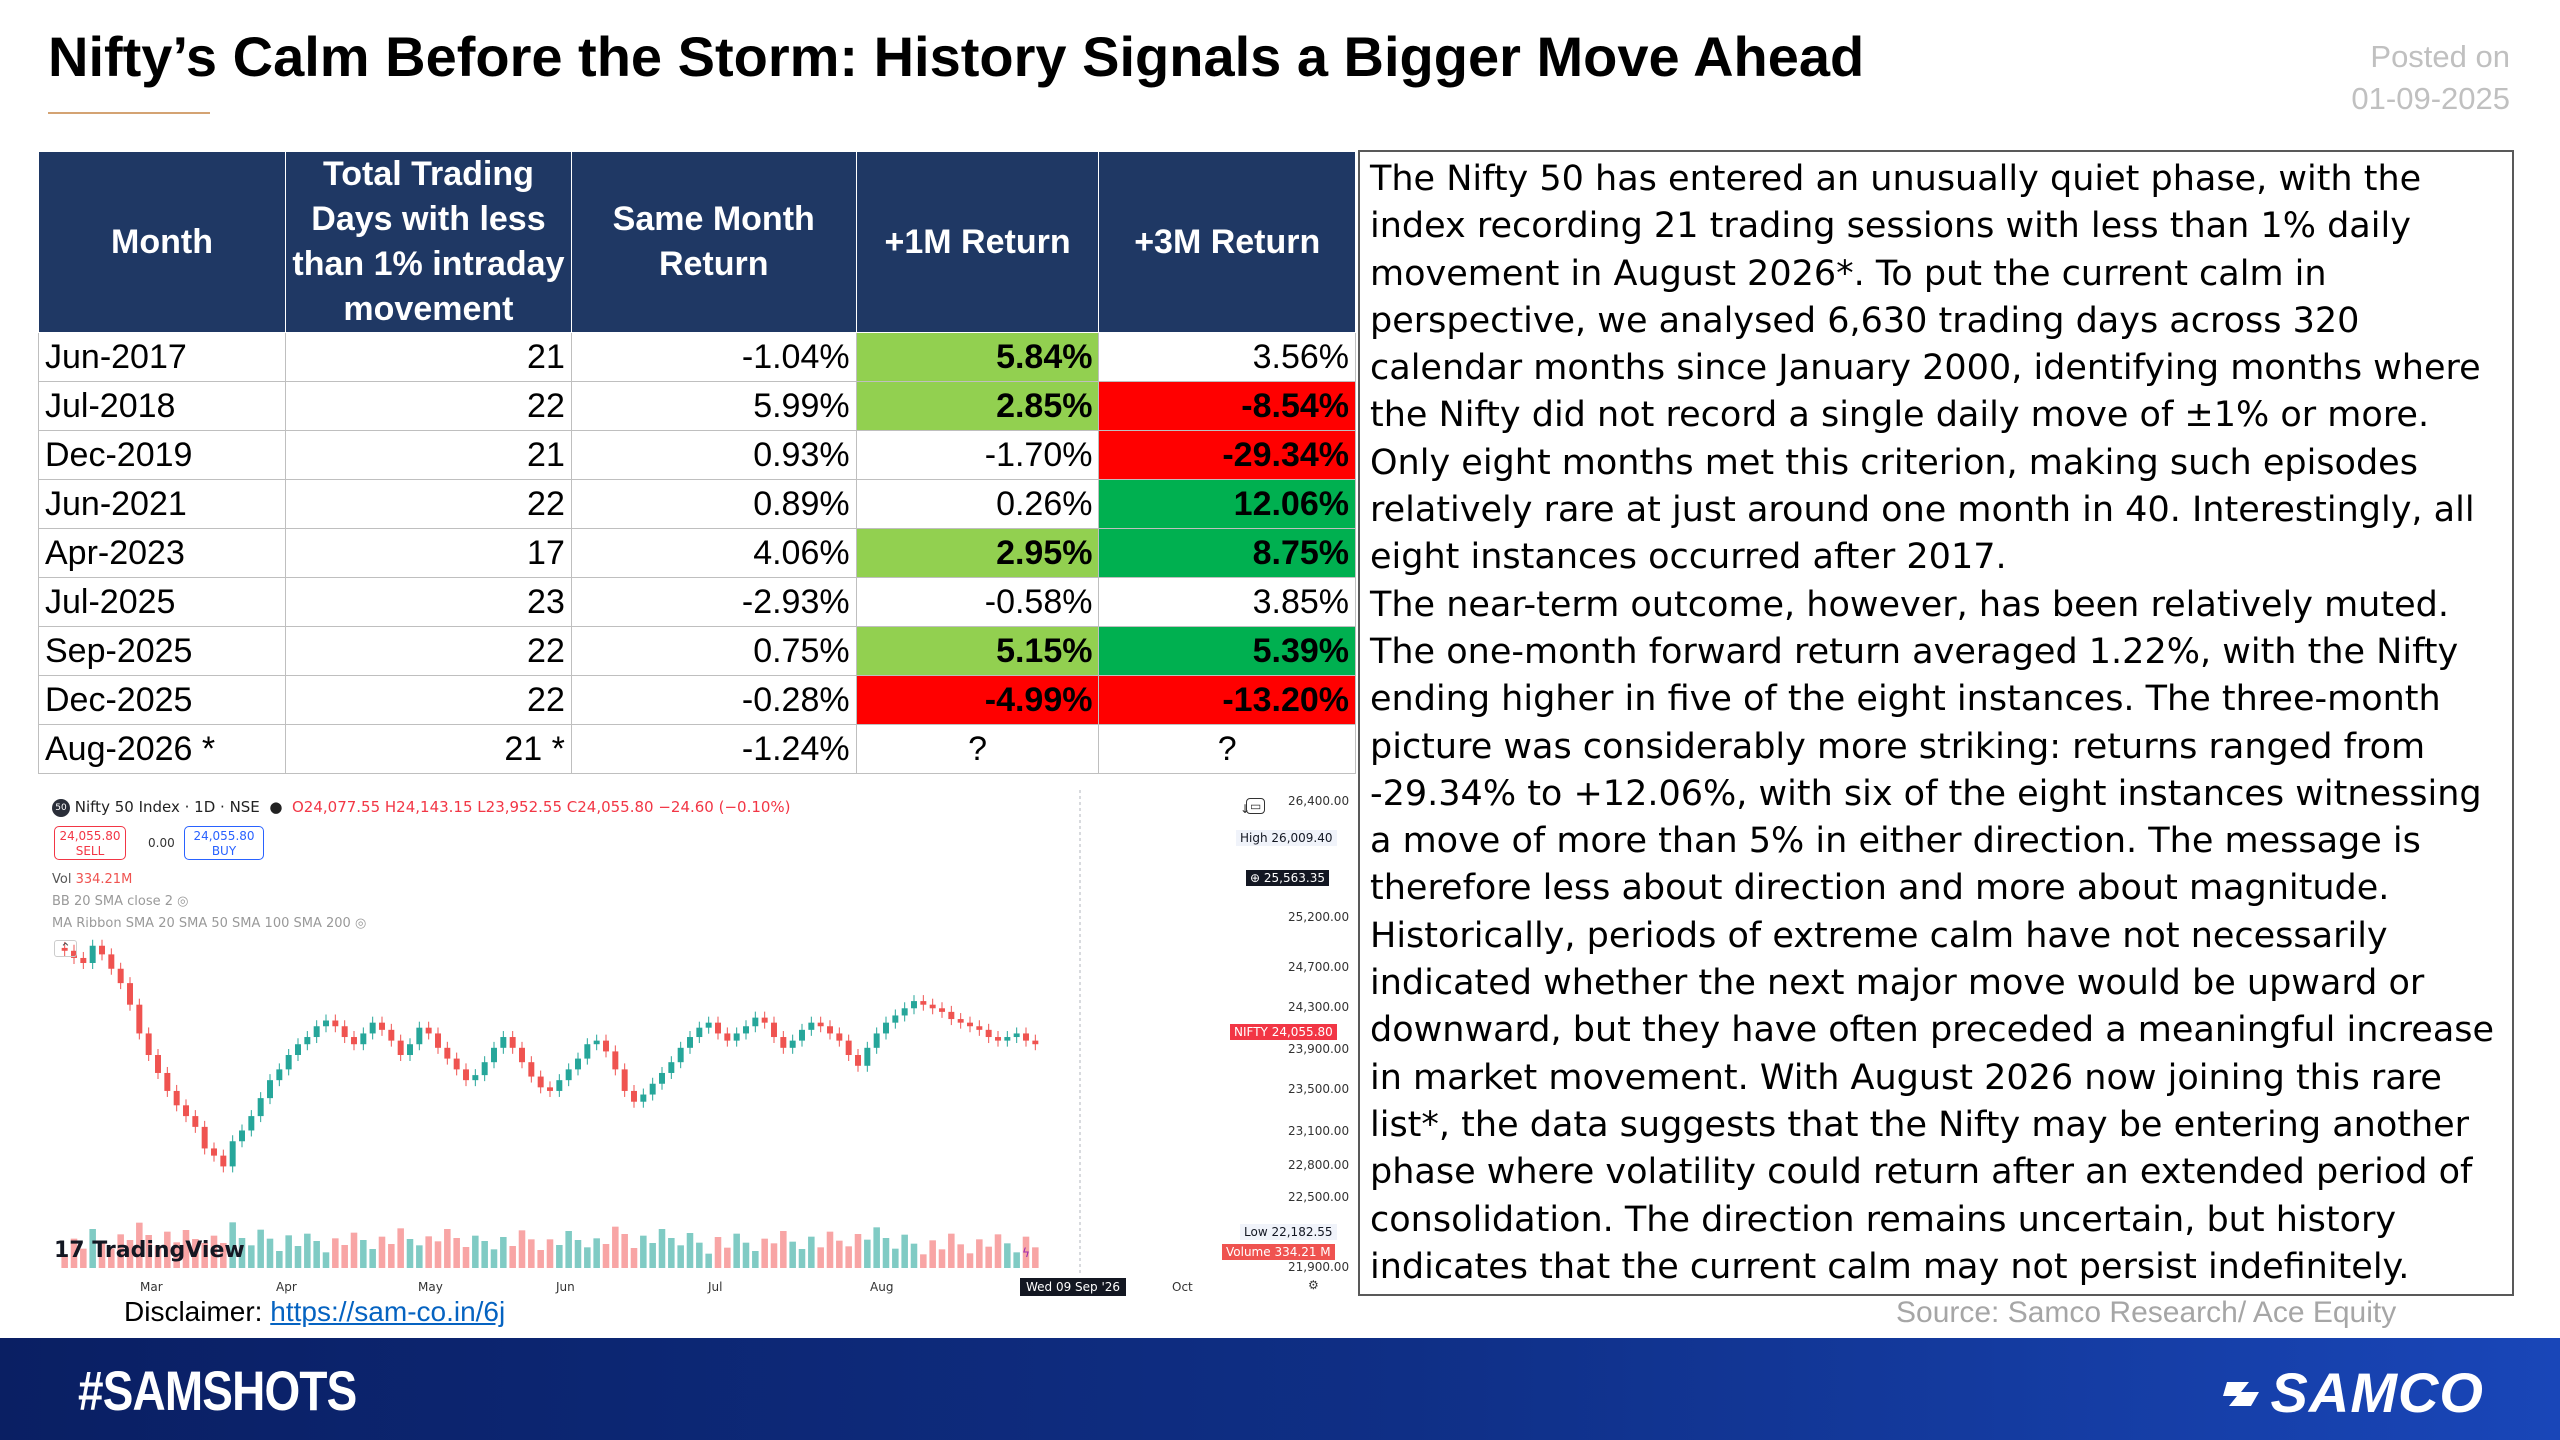 The image size is (2560, 1440). Describe the element at coordinates (69, 1250) in the screenshot. I see `tradingview-mark-icon: 17` at that location.